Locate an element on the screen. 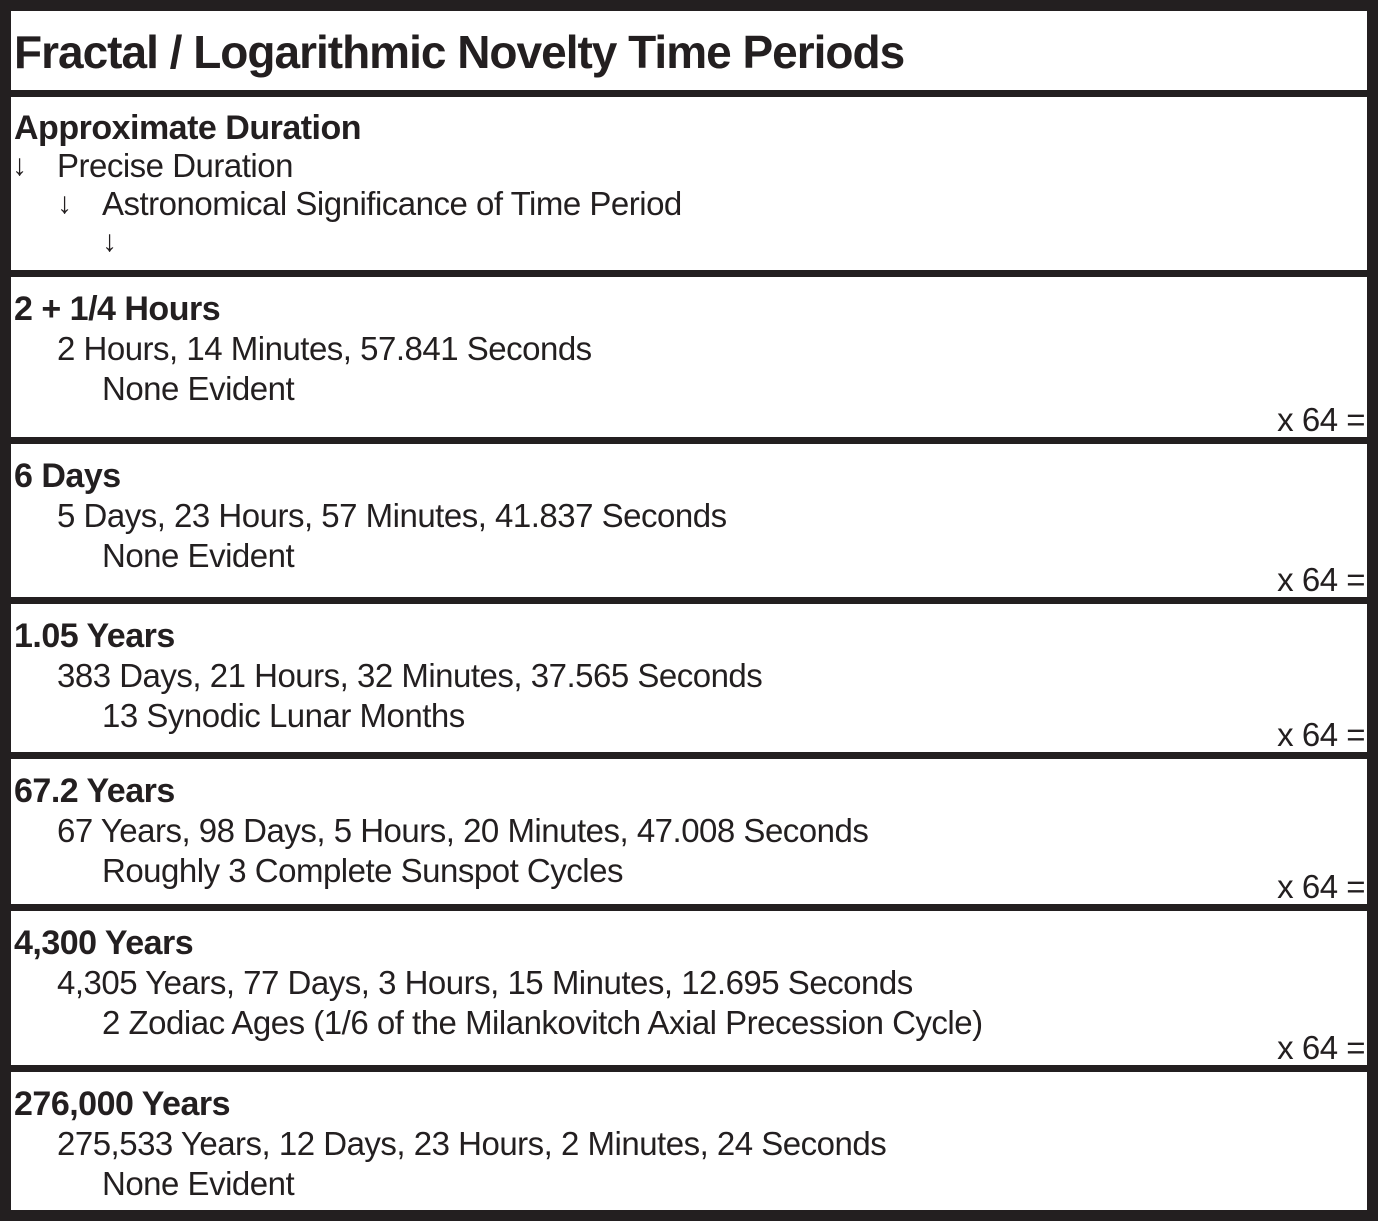 The image size is (1378, 1221). legend-level3-label: Astronomical Significance of Time Period is located at coordinates (392, 203).